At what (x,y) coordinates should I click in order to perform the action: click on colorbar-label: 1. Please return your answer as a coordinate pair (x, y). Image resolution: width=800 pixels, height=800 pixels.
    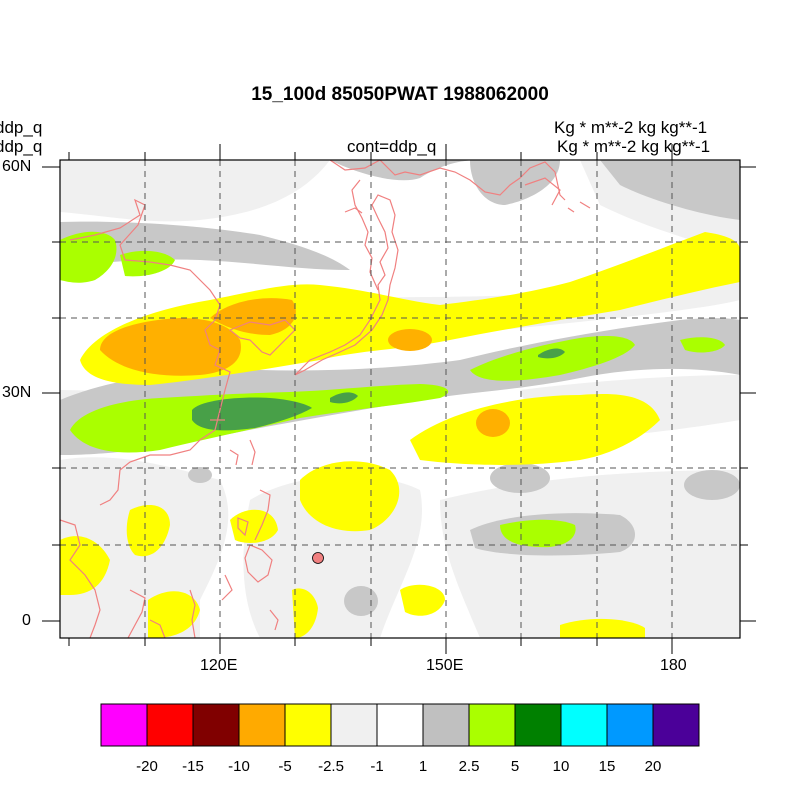
    Looking at the image, I should click on (423, 766).